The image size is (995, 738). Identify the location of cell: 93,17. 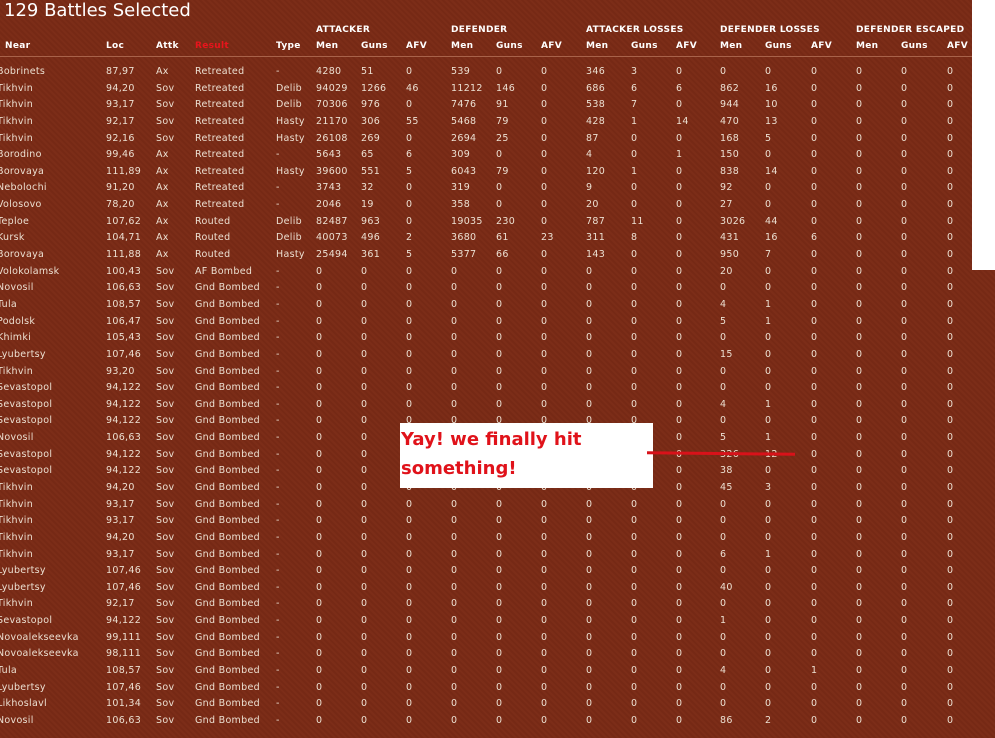
(120, 554).